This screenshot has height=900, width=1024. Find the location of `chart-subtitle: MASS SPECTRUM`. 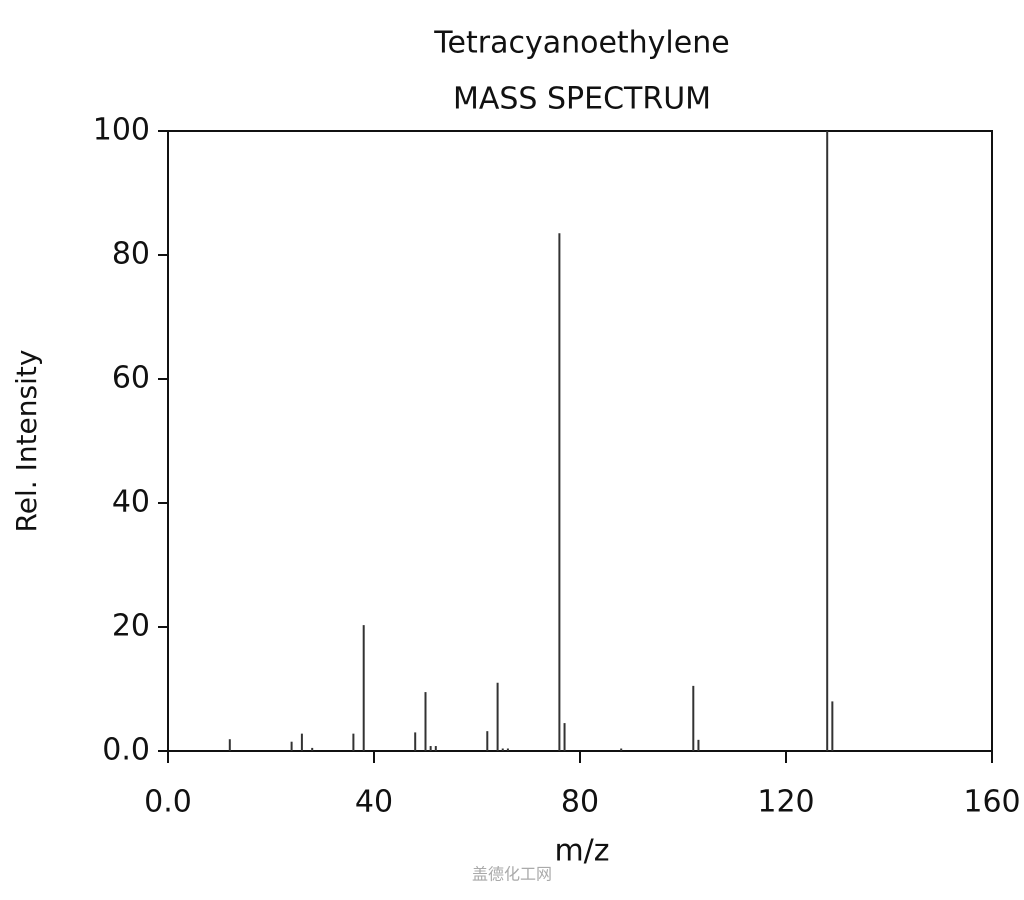

chart-subtitle: MASS SPECTRUM is located at coordinates (582, 99).